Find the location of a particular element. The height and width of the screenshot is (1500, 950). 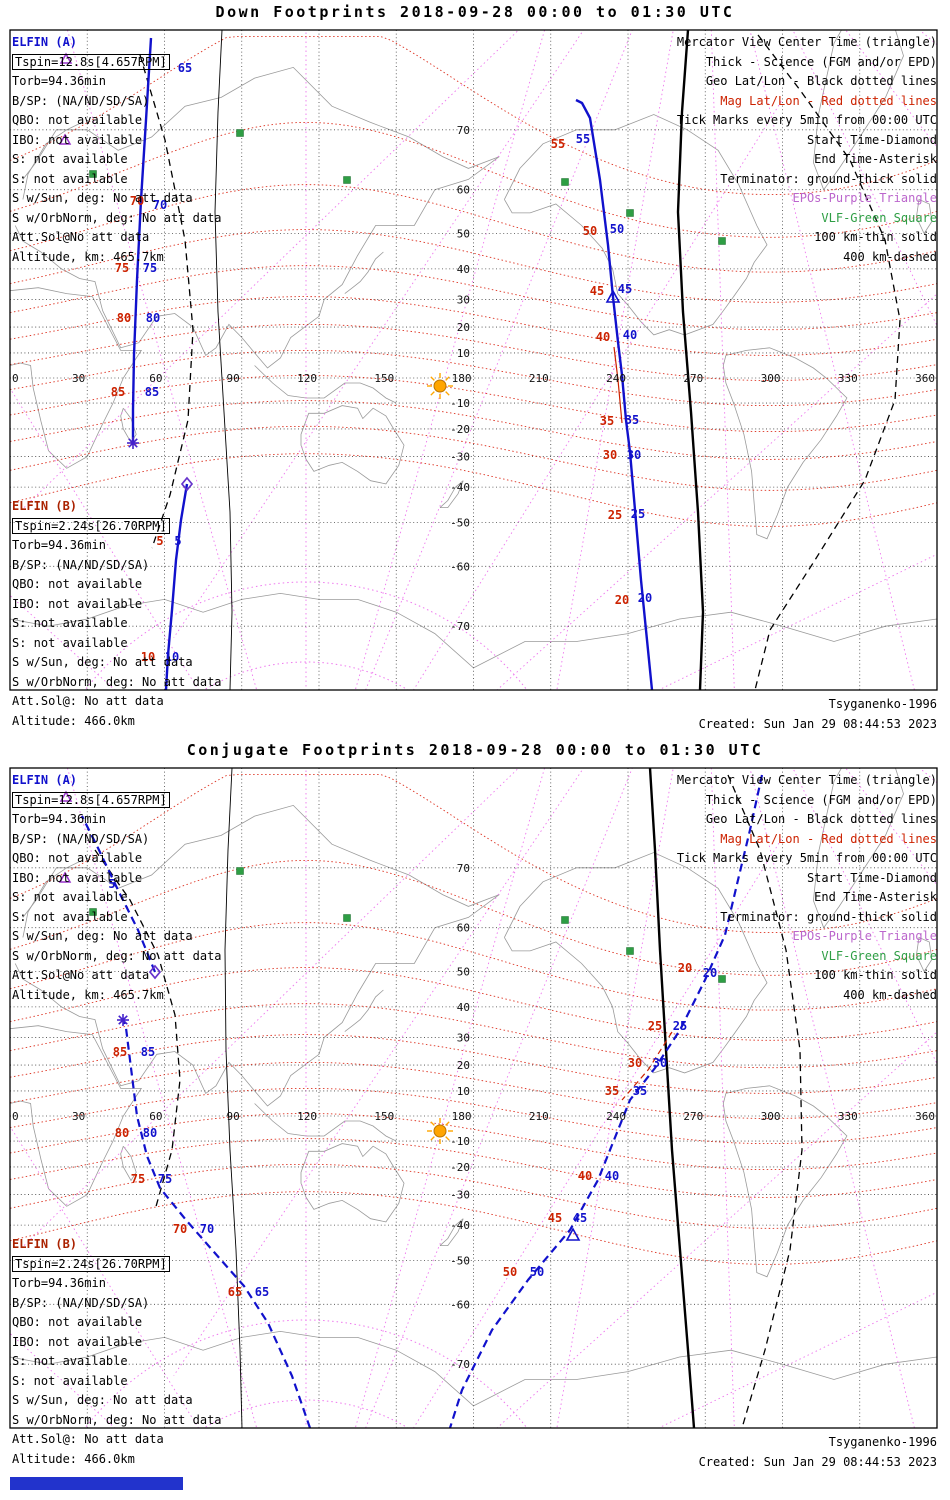

info-line: Altitude: 466.0km is located at coordinates (73, 720).